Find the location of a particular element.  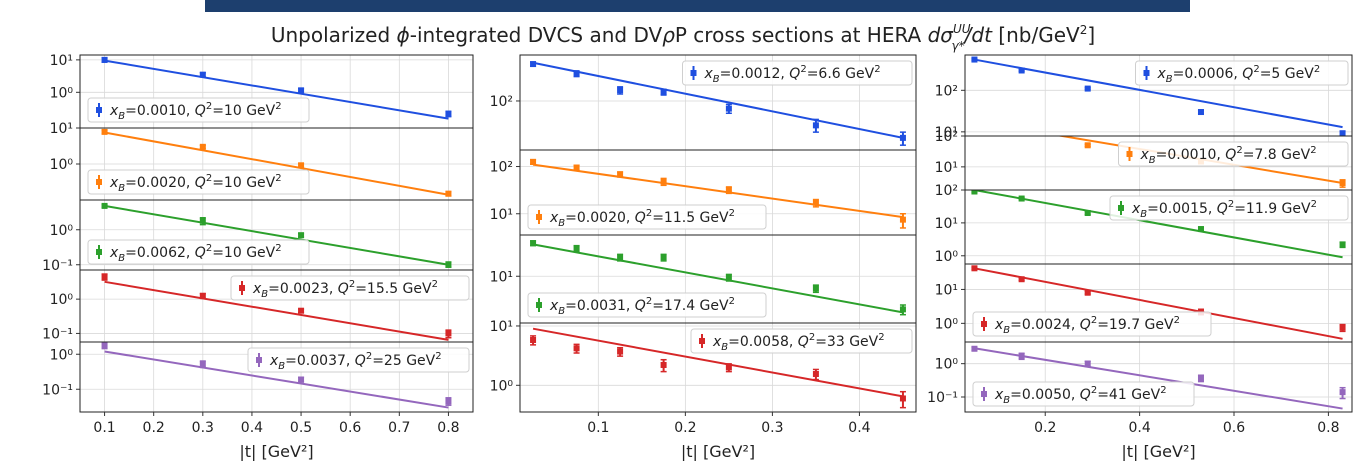

ytick-label: 10⁻¹ is located at coordinates (57, 266).